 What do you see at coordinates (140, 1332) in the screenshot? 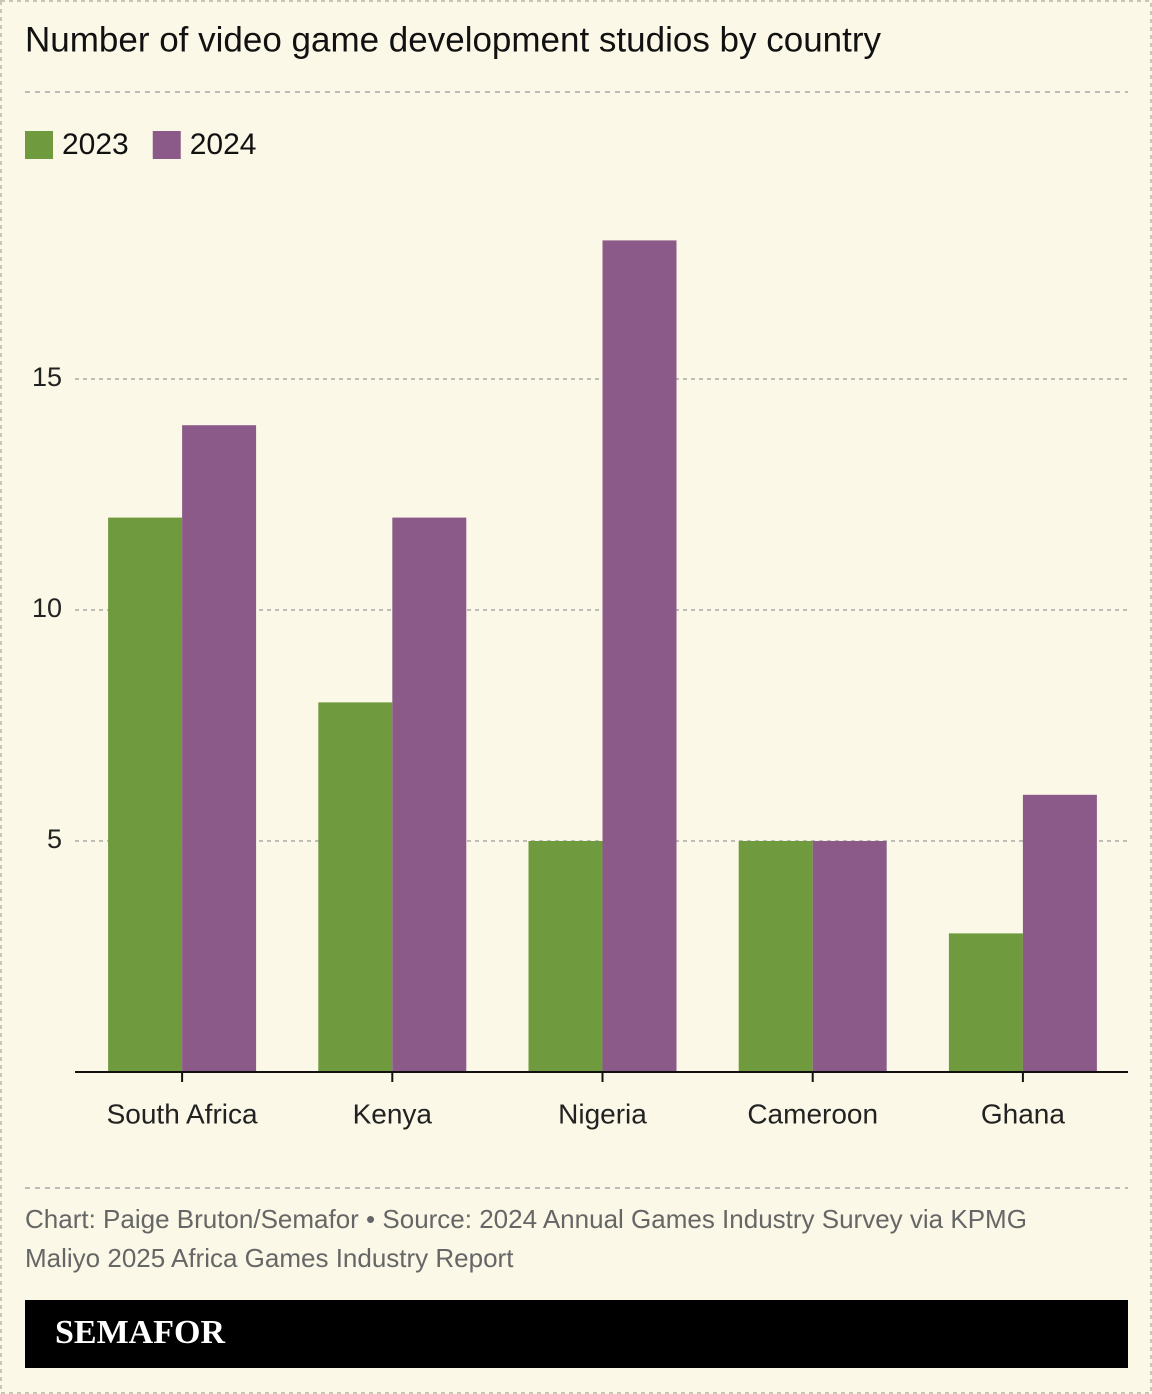
I see `brand: SEMAFOR` at bounding box center [140, 1332].